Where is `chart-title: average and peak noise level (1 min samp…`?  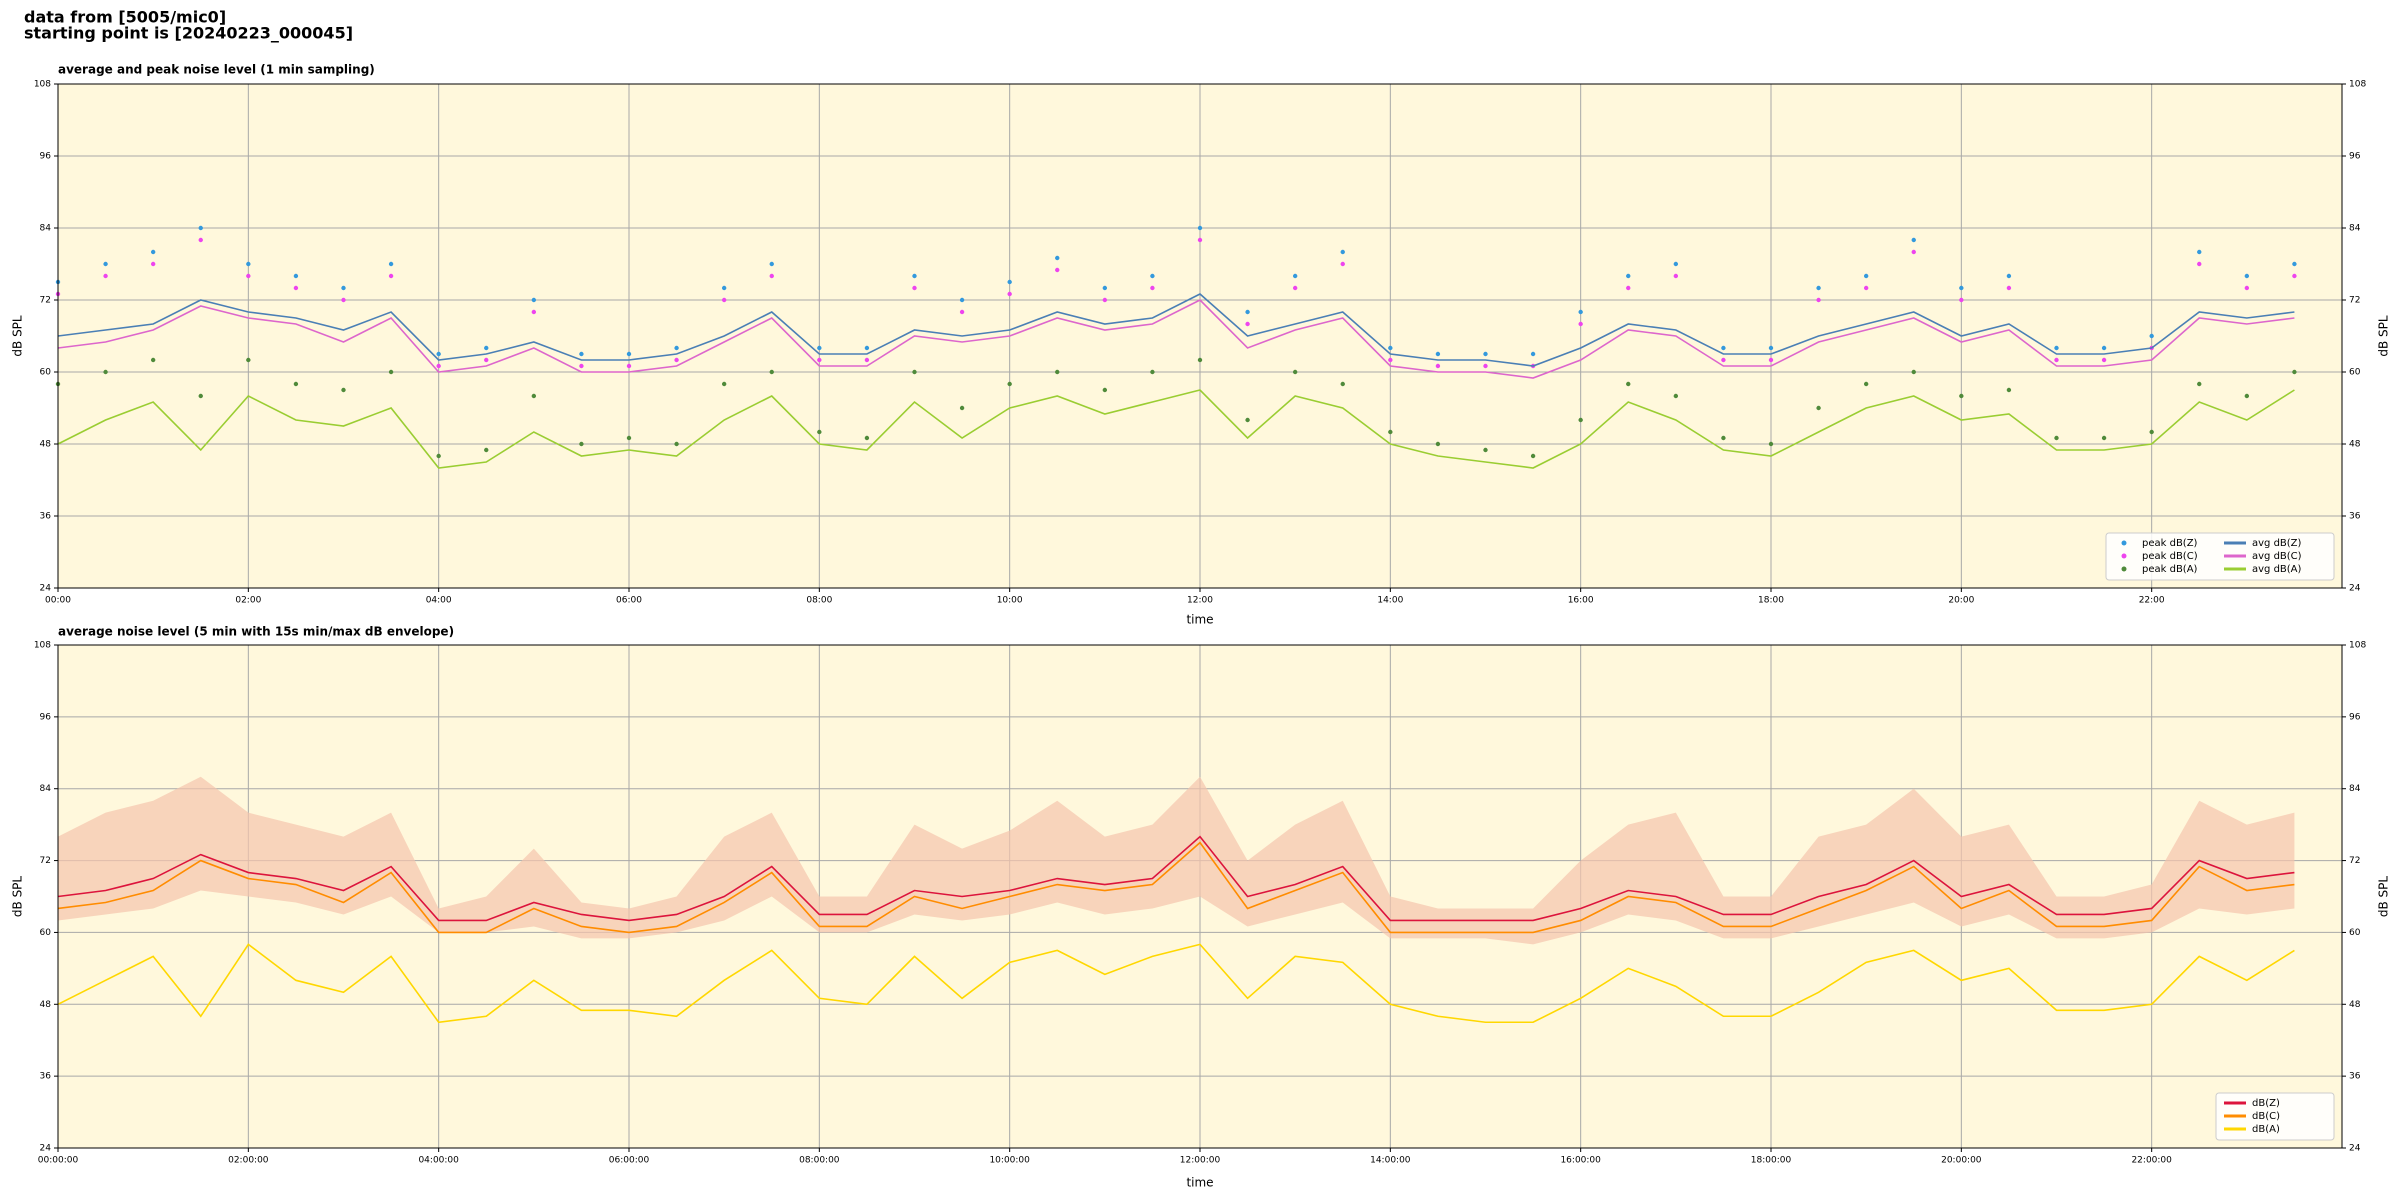 chart-title: average and peak noise level (1 min samp… is located at coordinates (216, 70).